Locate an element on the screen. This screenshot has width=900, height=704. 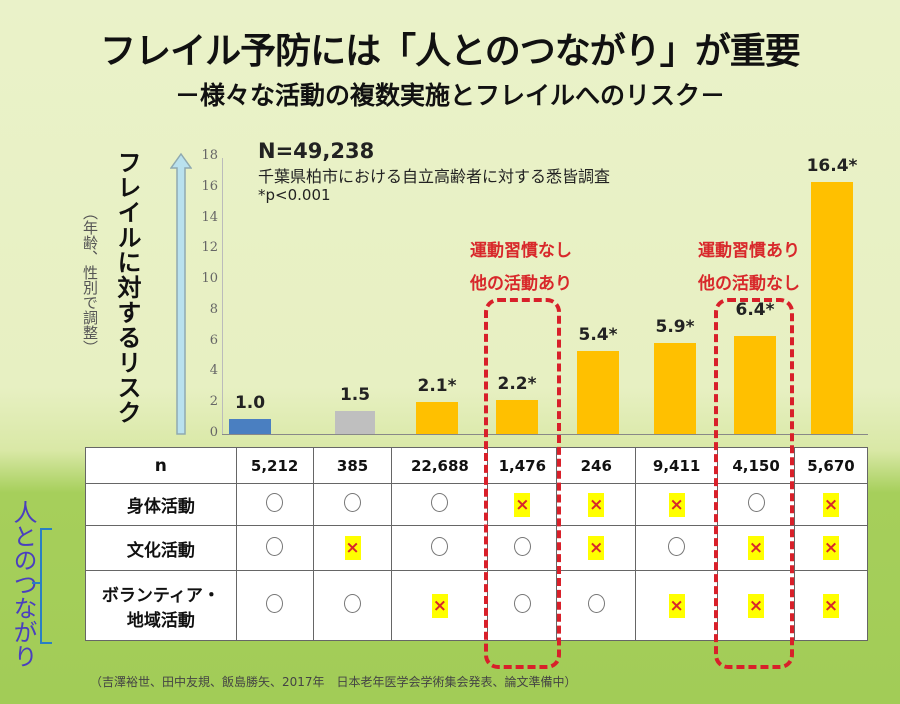
up-arrow-icon is located at coordinates (181, 293).